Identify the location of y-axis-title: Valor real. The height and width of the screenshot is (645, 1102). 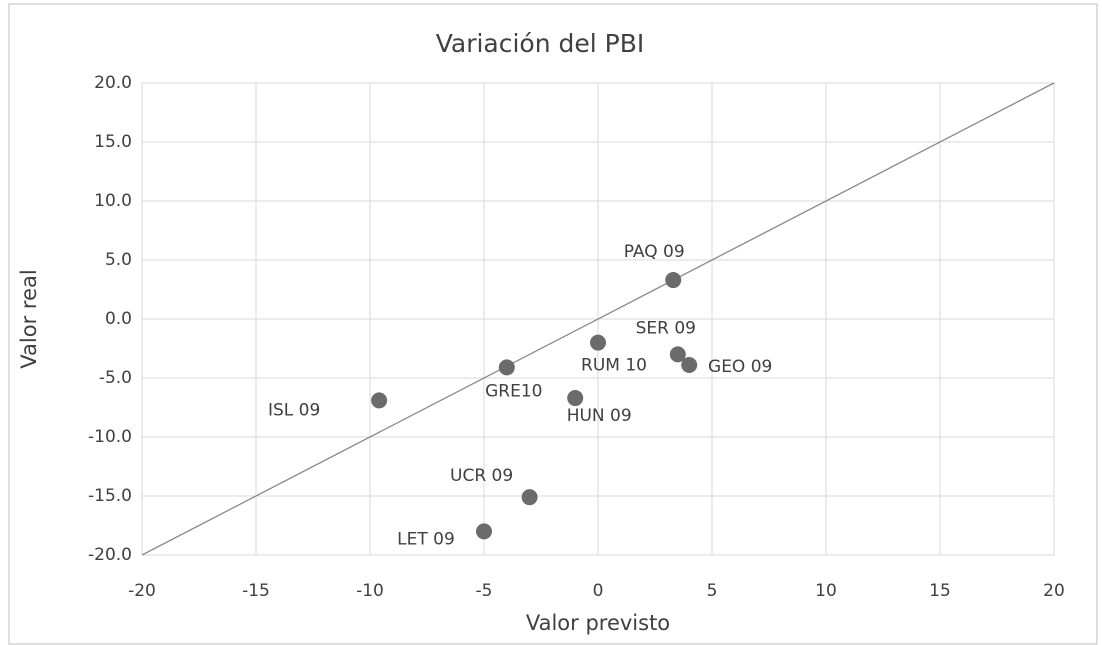
(29, 318).